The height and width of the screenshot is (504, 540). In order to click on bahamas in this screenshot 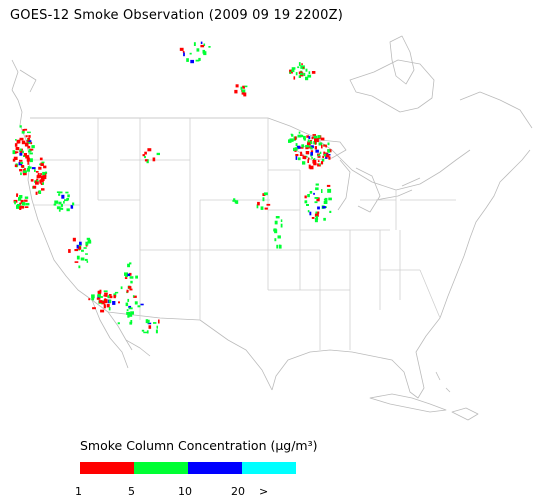, I will do `click(443, 382)`.